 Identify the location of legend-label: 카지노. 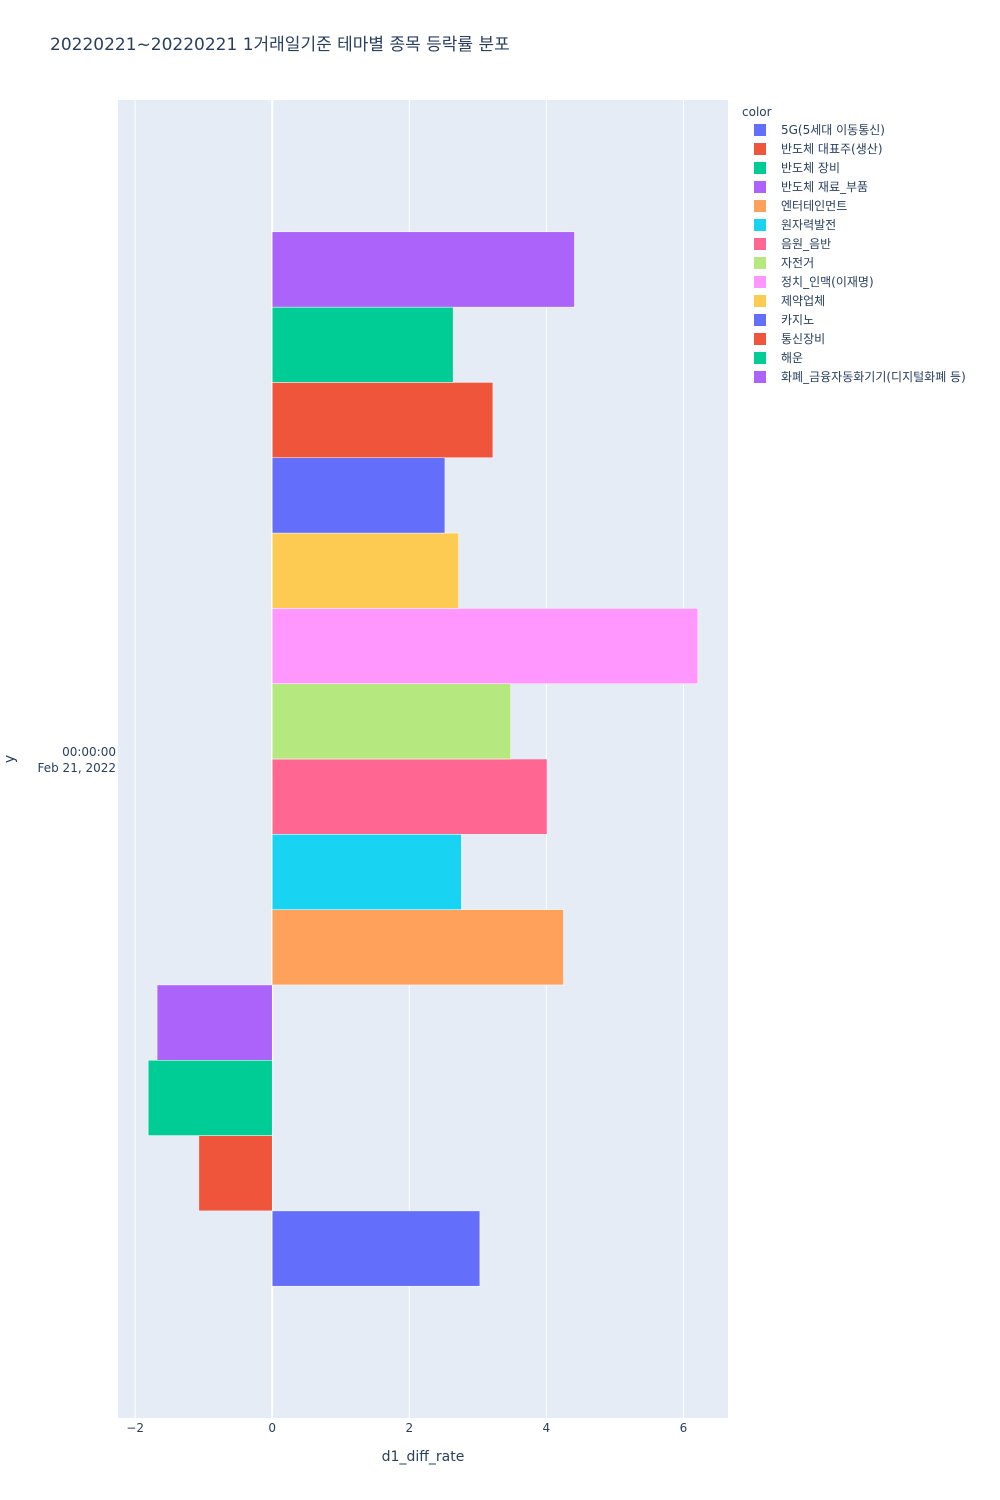
(797, 320).